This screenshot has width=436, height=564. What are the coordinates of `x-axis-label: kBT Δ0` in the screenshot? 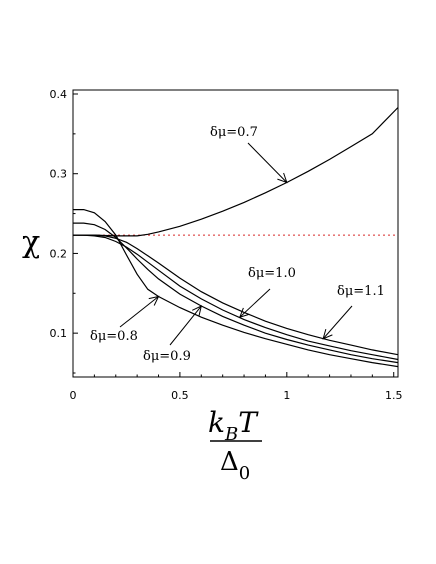 It's located at (235, 445).